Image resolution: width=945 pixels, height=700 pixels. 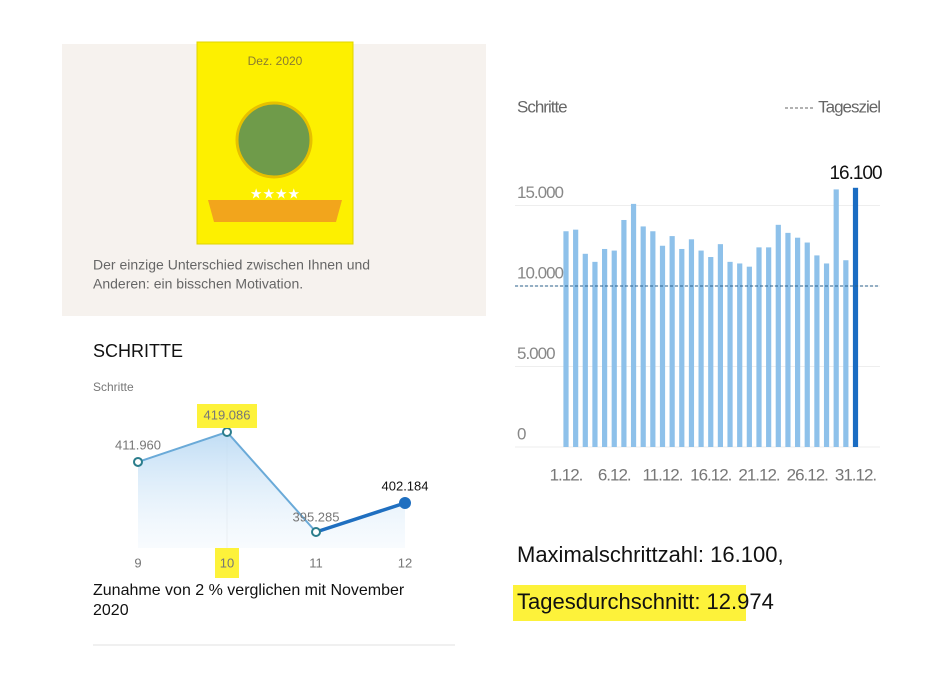 What do you see at coordinates (274, 140) in the screenshot?
I see `badge-photo` at bounding box center [274, 140].